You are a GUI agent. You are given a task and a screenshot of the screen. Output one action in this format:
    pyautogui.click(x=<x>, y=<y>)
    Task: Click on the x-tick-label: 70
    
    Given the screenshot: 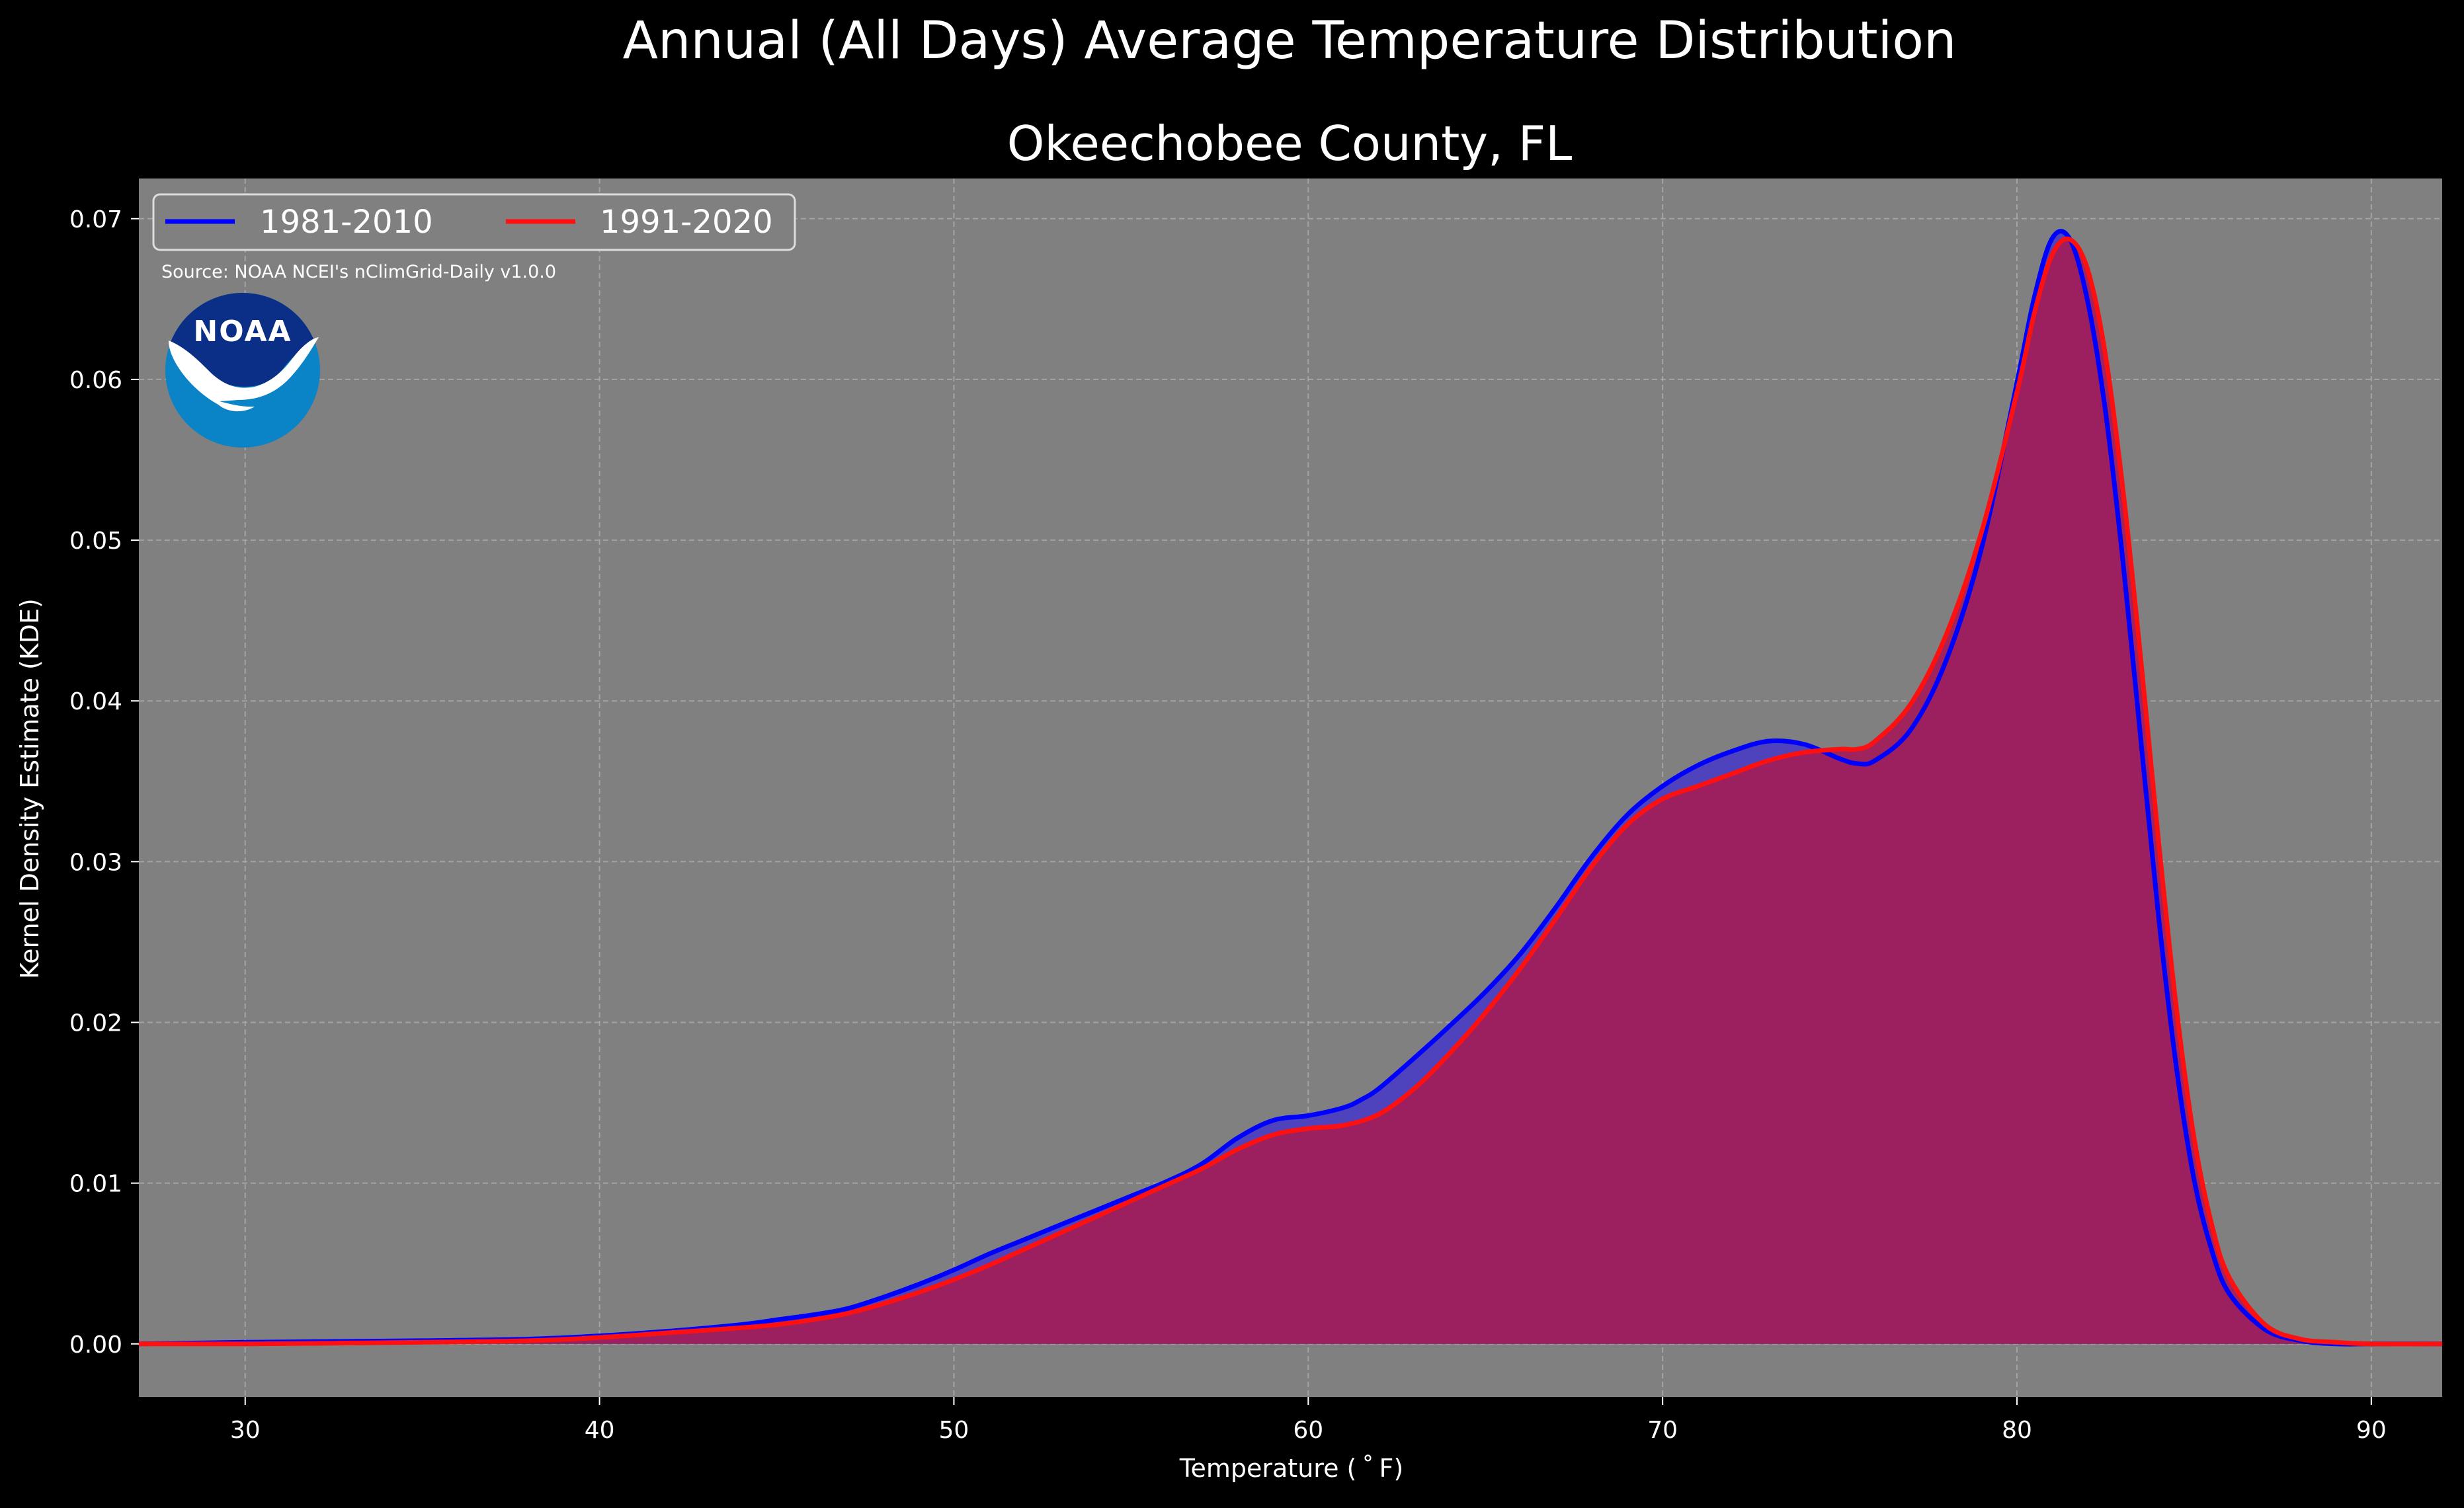 What is the action you would take?
    pyautogui.click(x=1663, y=1430)
    